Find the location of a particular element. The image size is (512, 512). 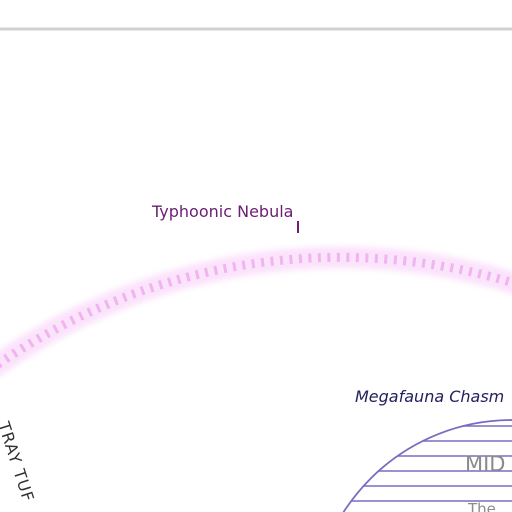

region-label: MID is located at coordinates (485, 464).